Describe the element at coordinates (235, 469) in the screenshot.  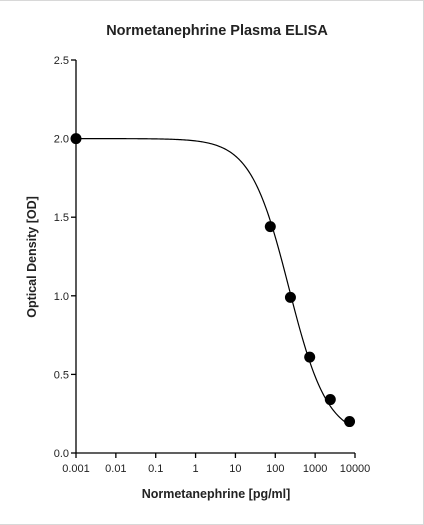
I see `x-tick-label: 10` at that location.